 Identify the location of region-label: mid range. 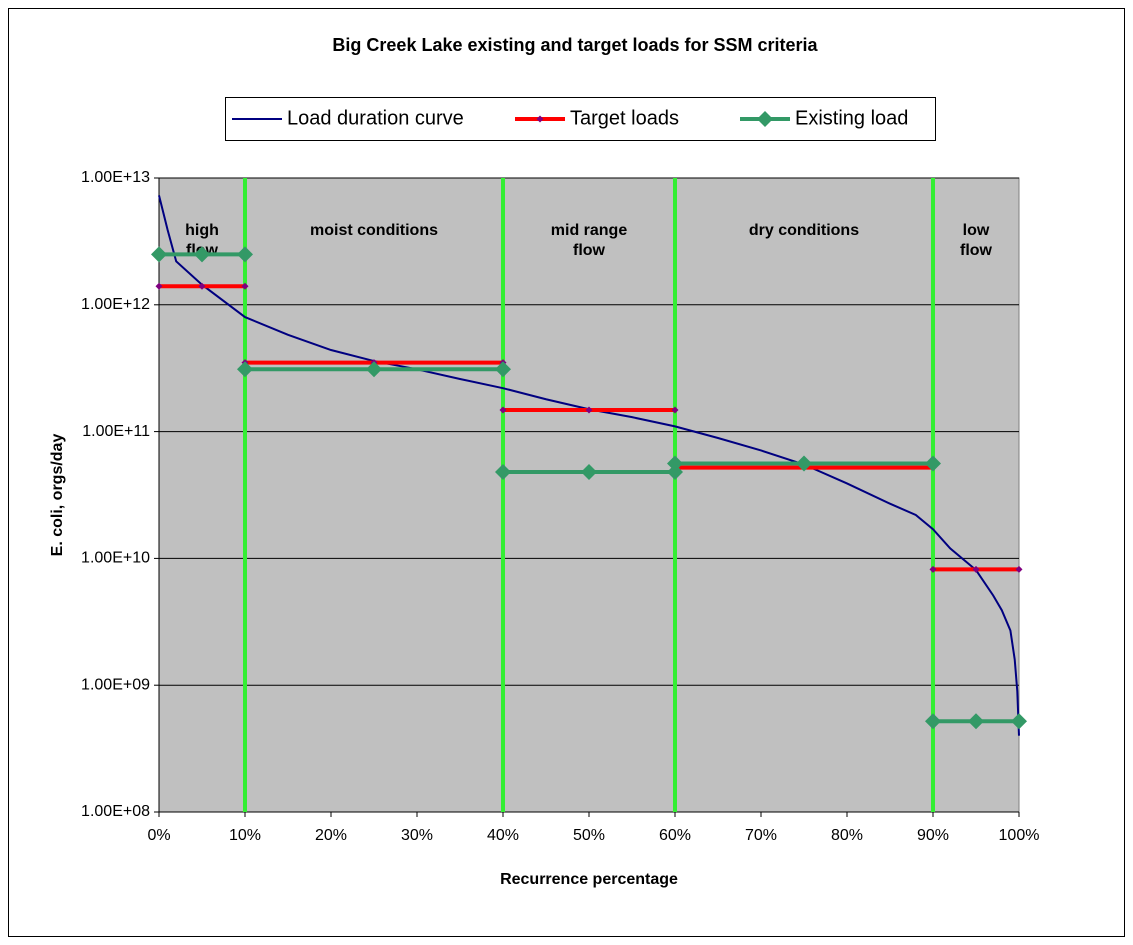
(589, 230).